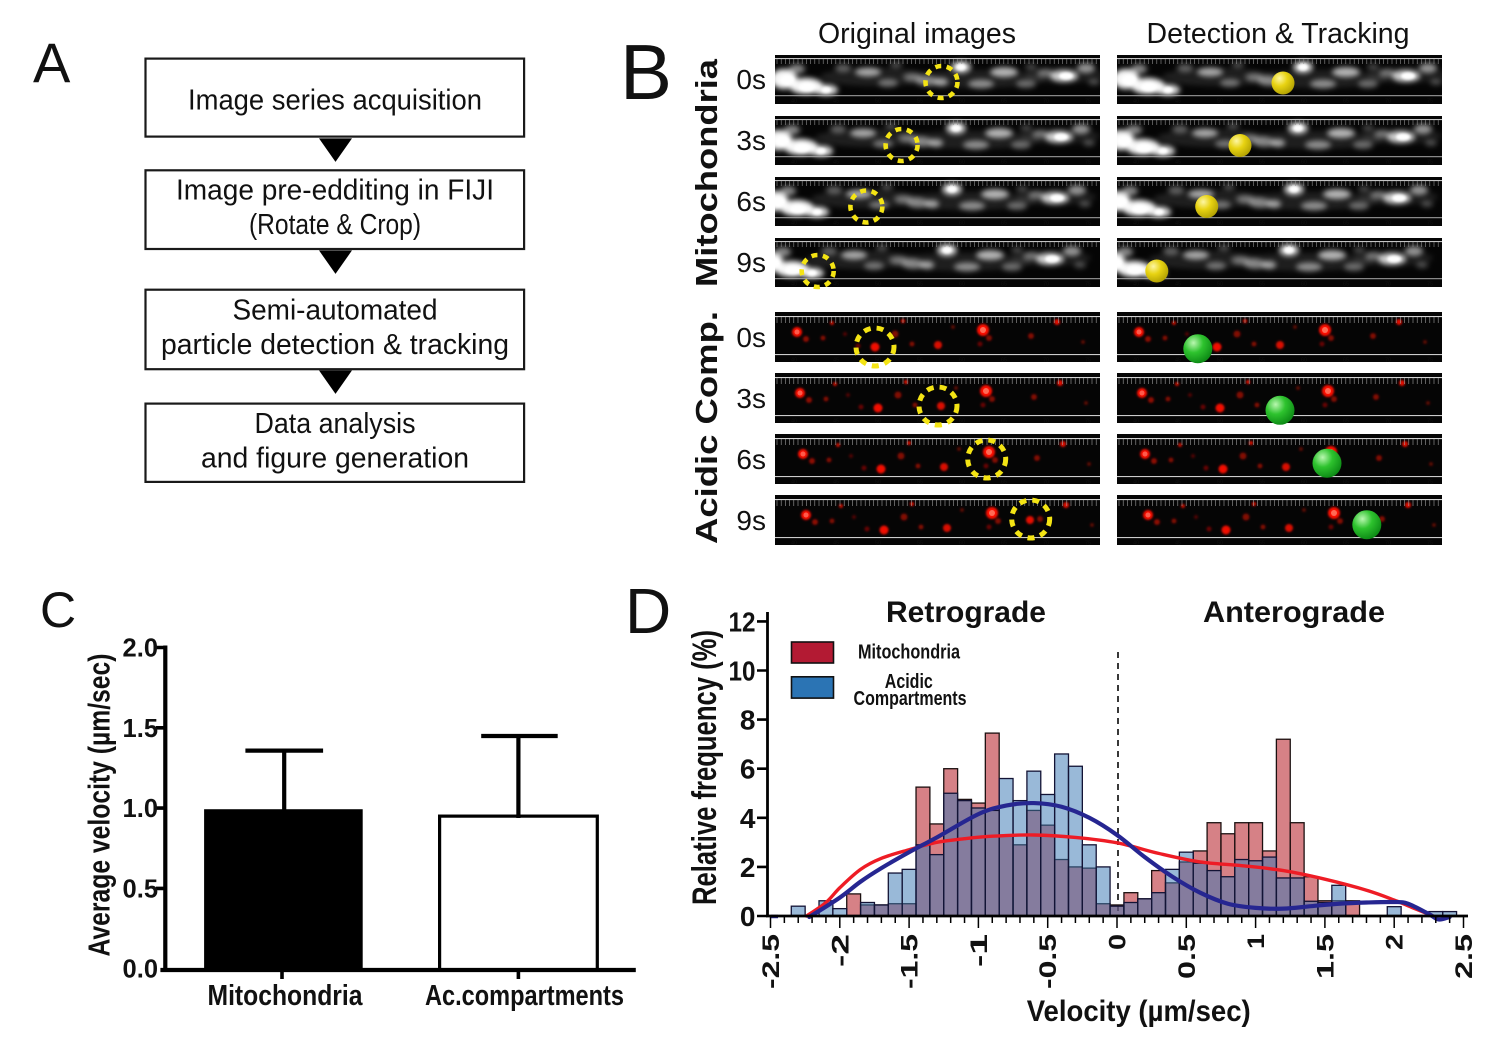 This screenshot has width=1500, height=1041. What do you see at coordinates (910, 699) in the screenshot?
I see `svg-text: Compartments` at bounding box center [910, 699].